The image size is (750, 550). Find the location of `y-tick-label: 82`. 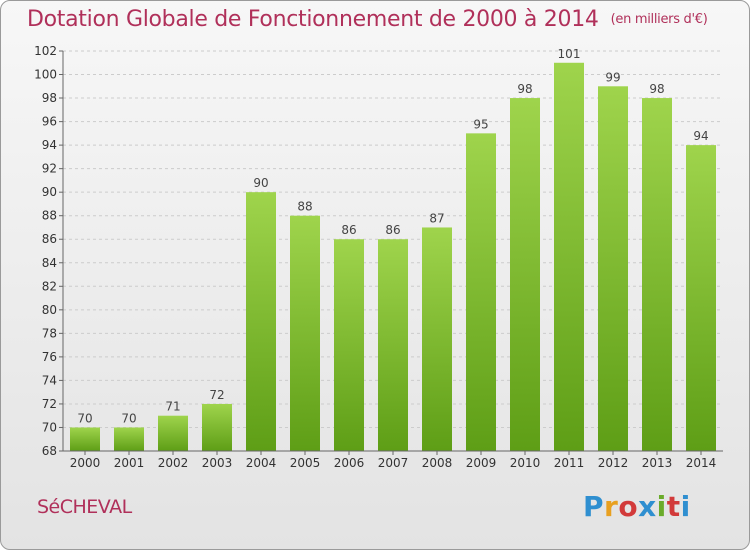

y-tick-label: 82 is located at coordinates (49, 286).